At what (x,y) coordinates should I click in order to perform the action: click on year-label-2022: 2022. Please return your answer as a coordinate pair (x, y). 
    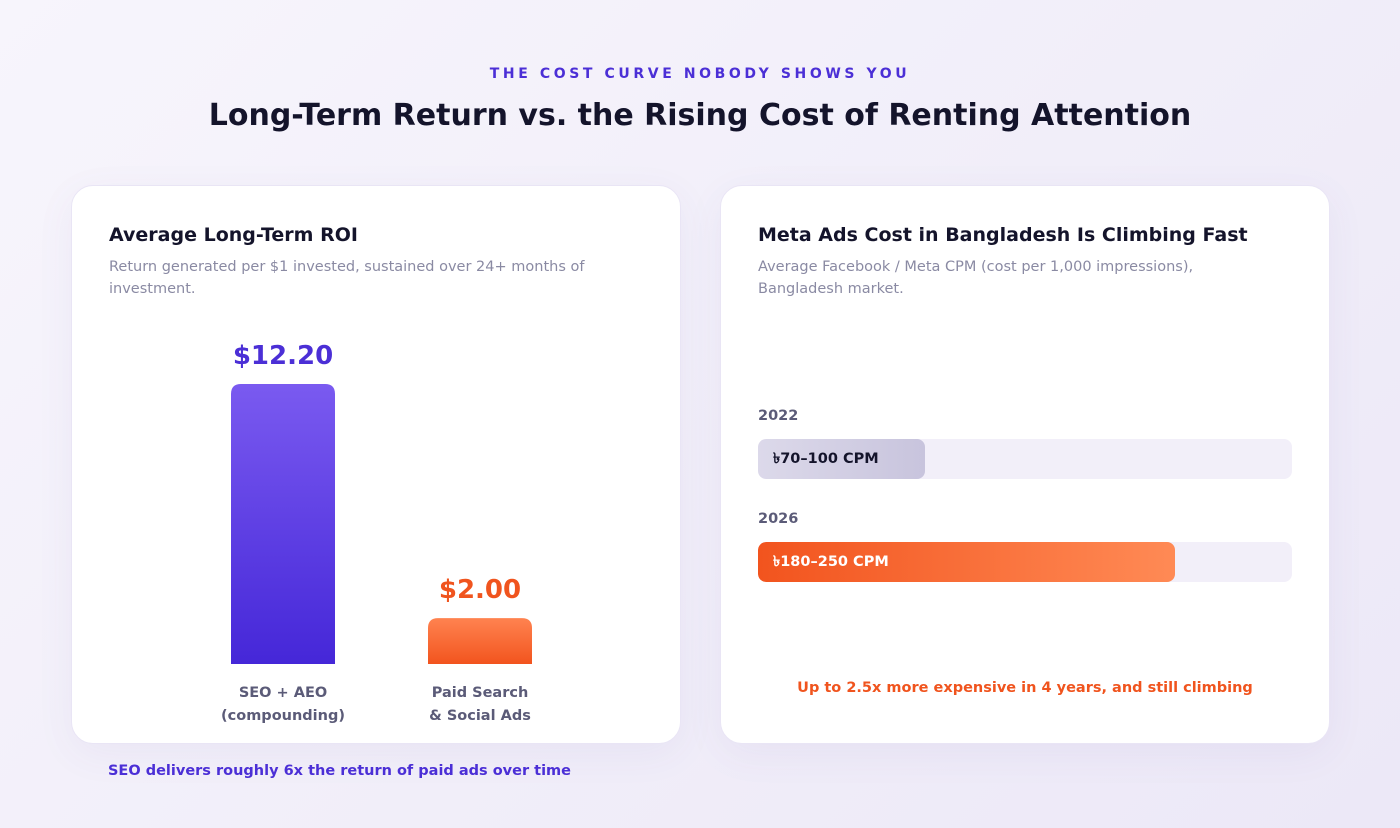
    Looking at the image, I should click on (778, 416).